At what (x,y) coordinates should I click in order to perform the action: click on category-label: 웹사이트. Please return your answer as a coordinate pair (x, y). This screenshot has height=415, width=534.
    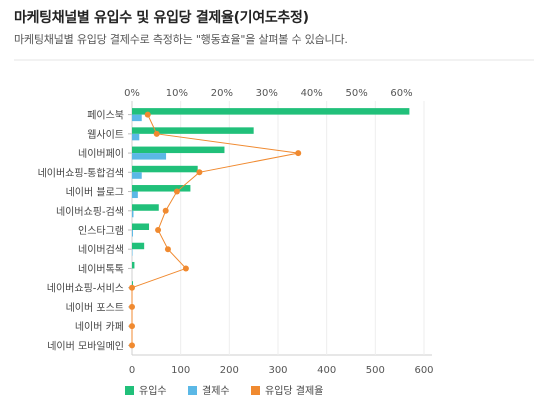
    Looking at the image, I should click on (105, 135).